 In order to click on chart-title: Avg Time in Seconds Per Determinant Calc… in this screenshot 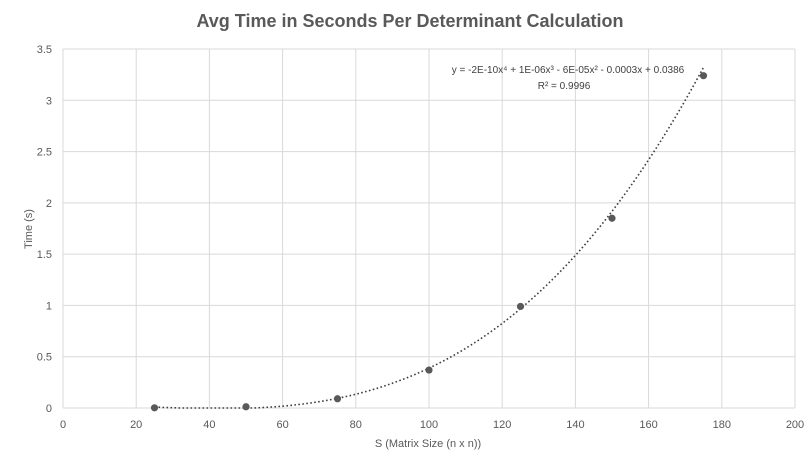, I will do `click(409, 21)`.